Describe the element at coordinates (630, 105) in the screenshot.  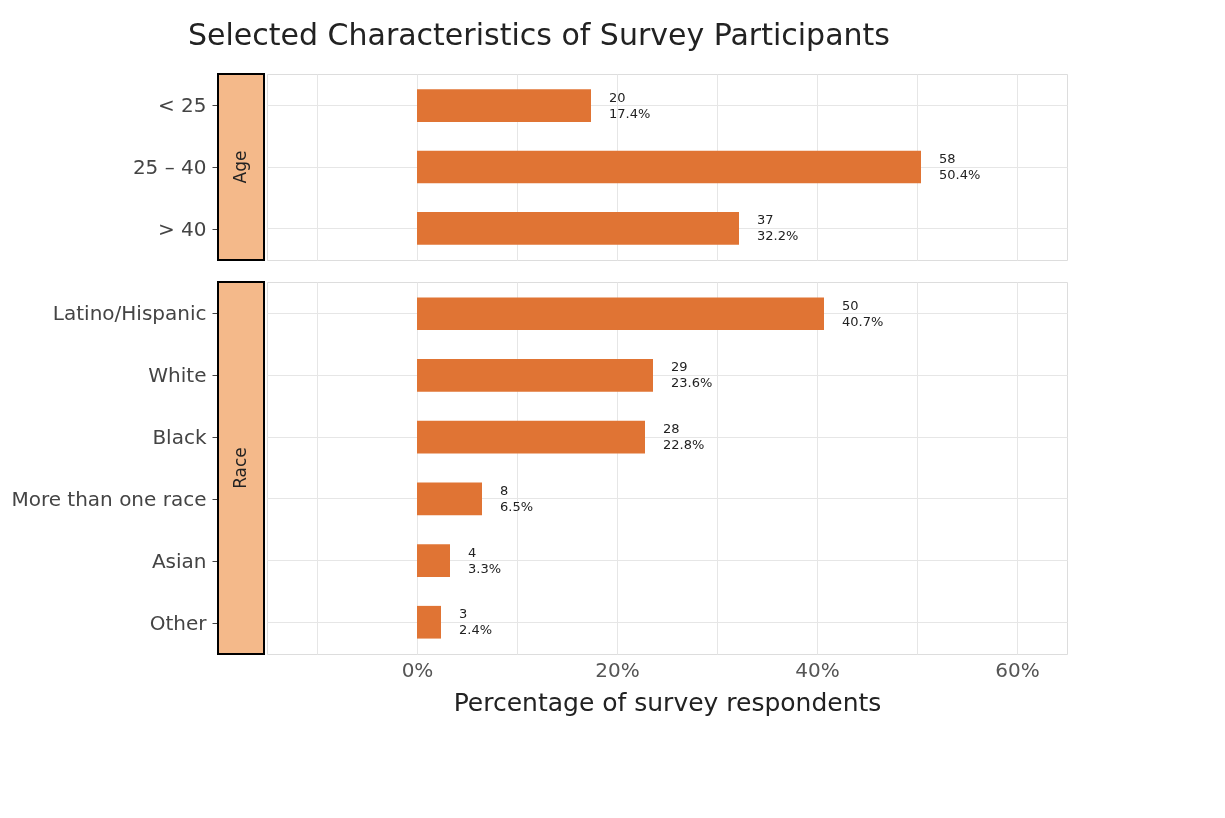
I see `data-label: 20 17.4%` at that location.